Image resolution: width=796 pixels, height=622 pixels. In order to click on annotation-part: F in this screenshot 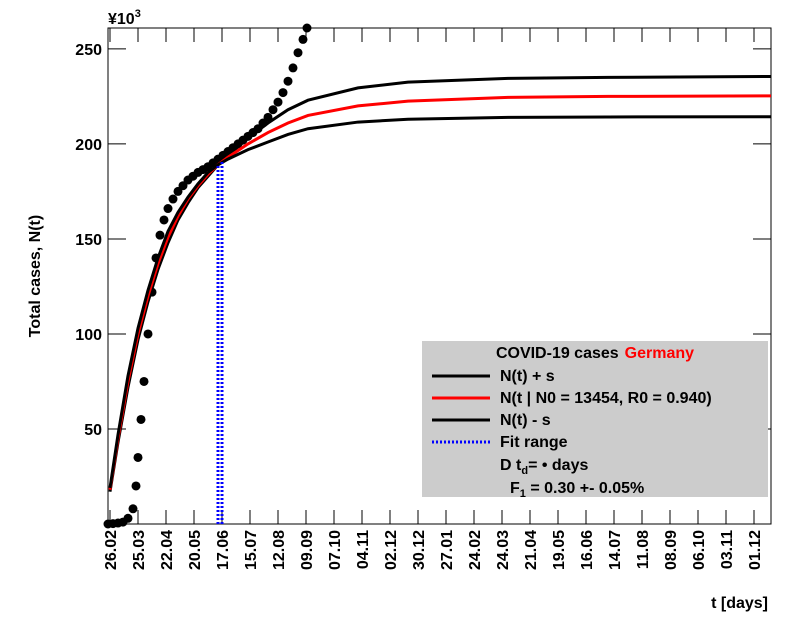, I will do `click(515, 488)`.